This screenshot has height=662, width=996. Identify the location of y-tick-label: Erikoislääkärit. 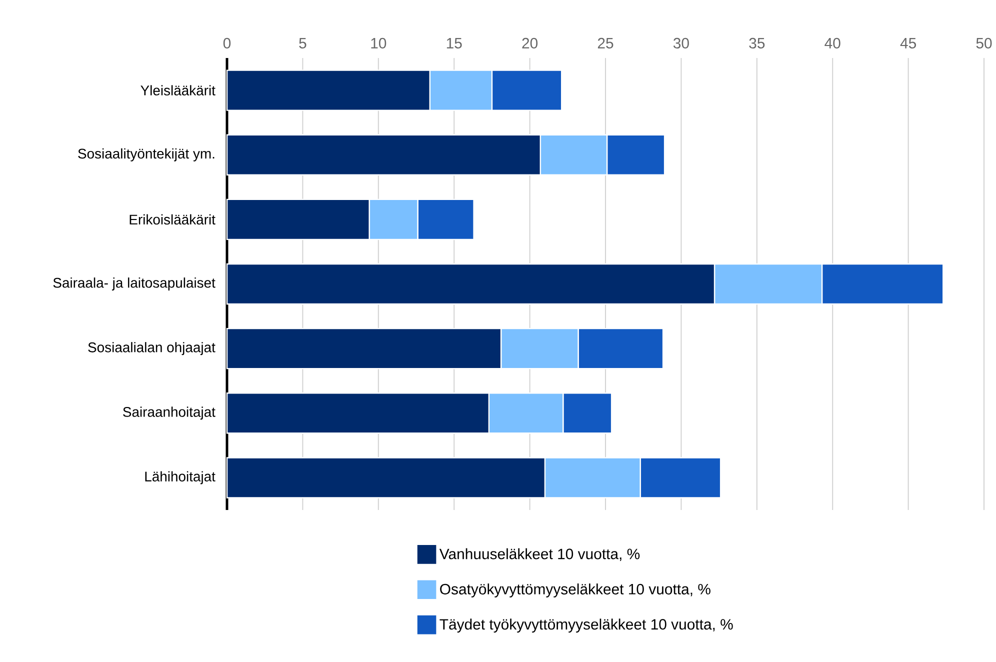
(173, 219).